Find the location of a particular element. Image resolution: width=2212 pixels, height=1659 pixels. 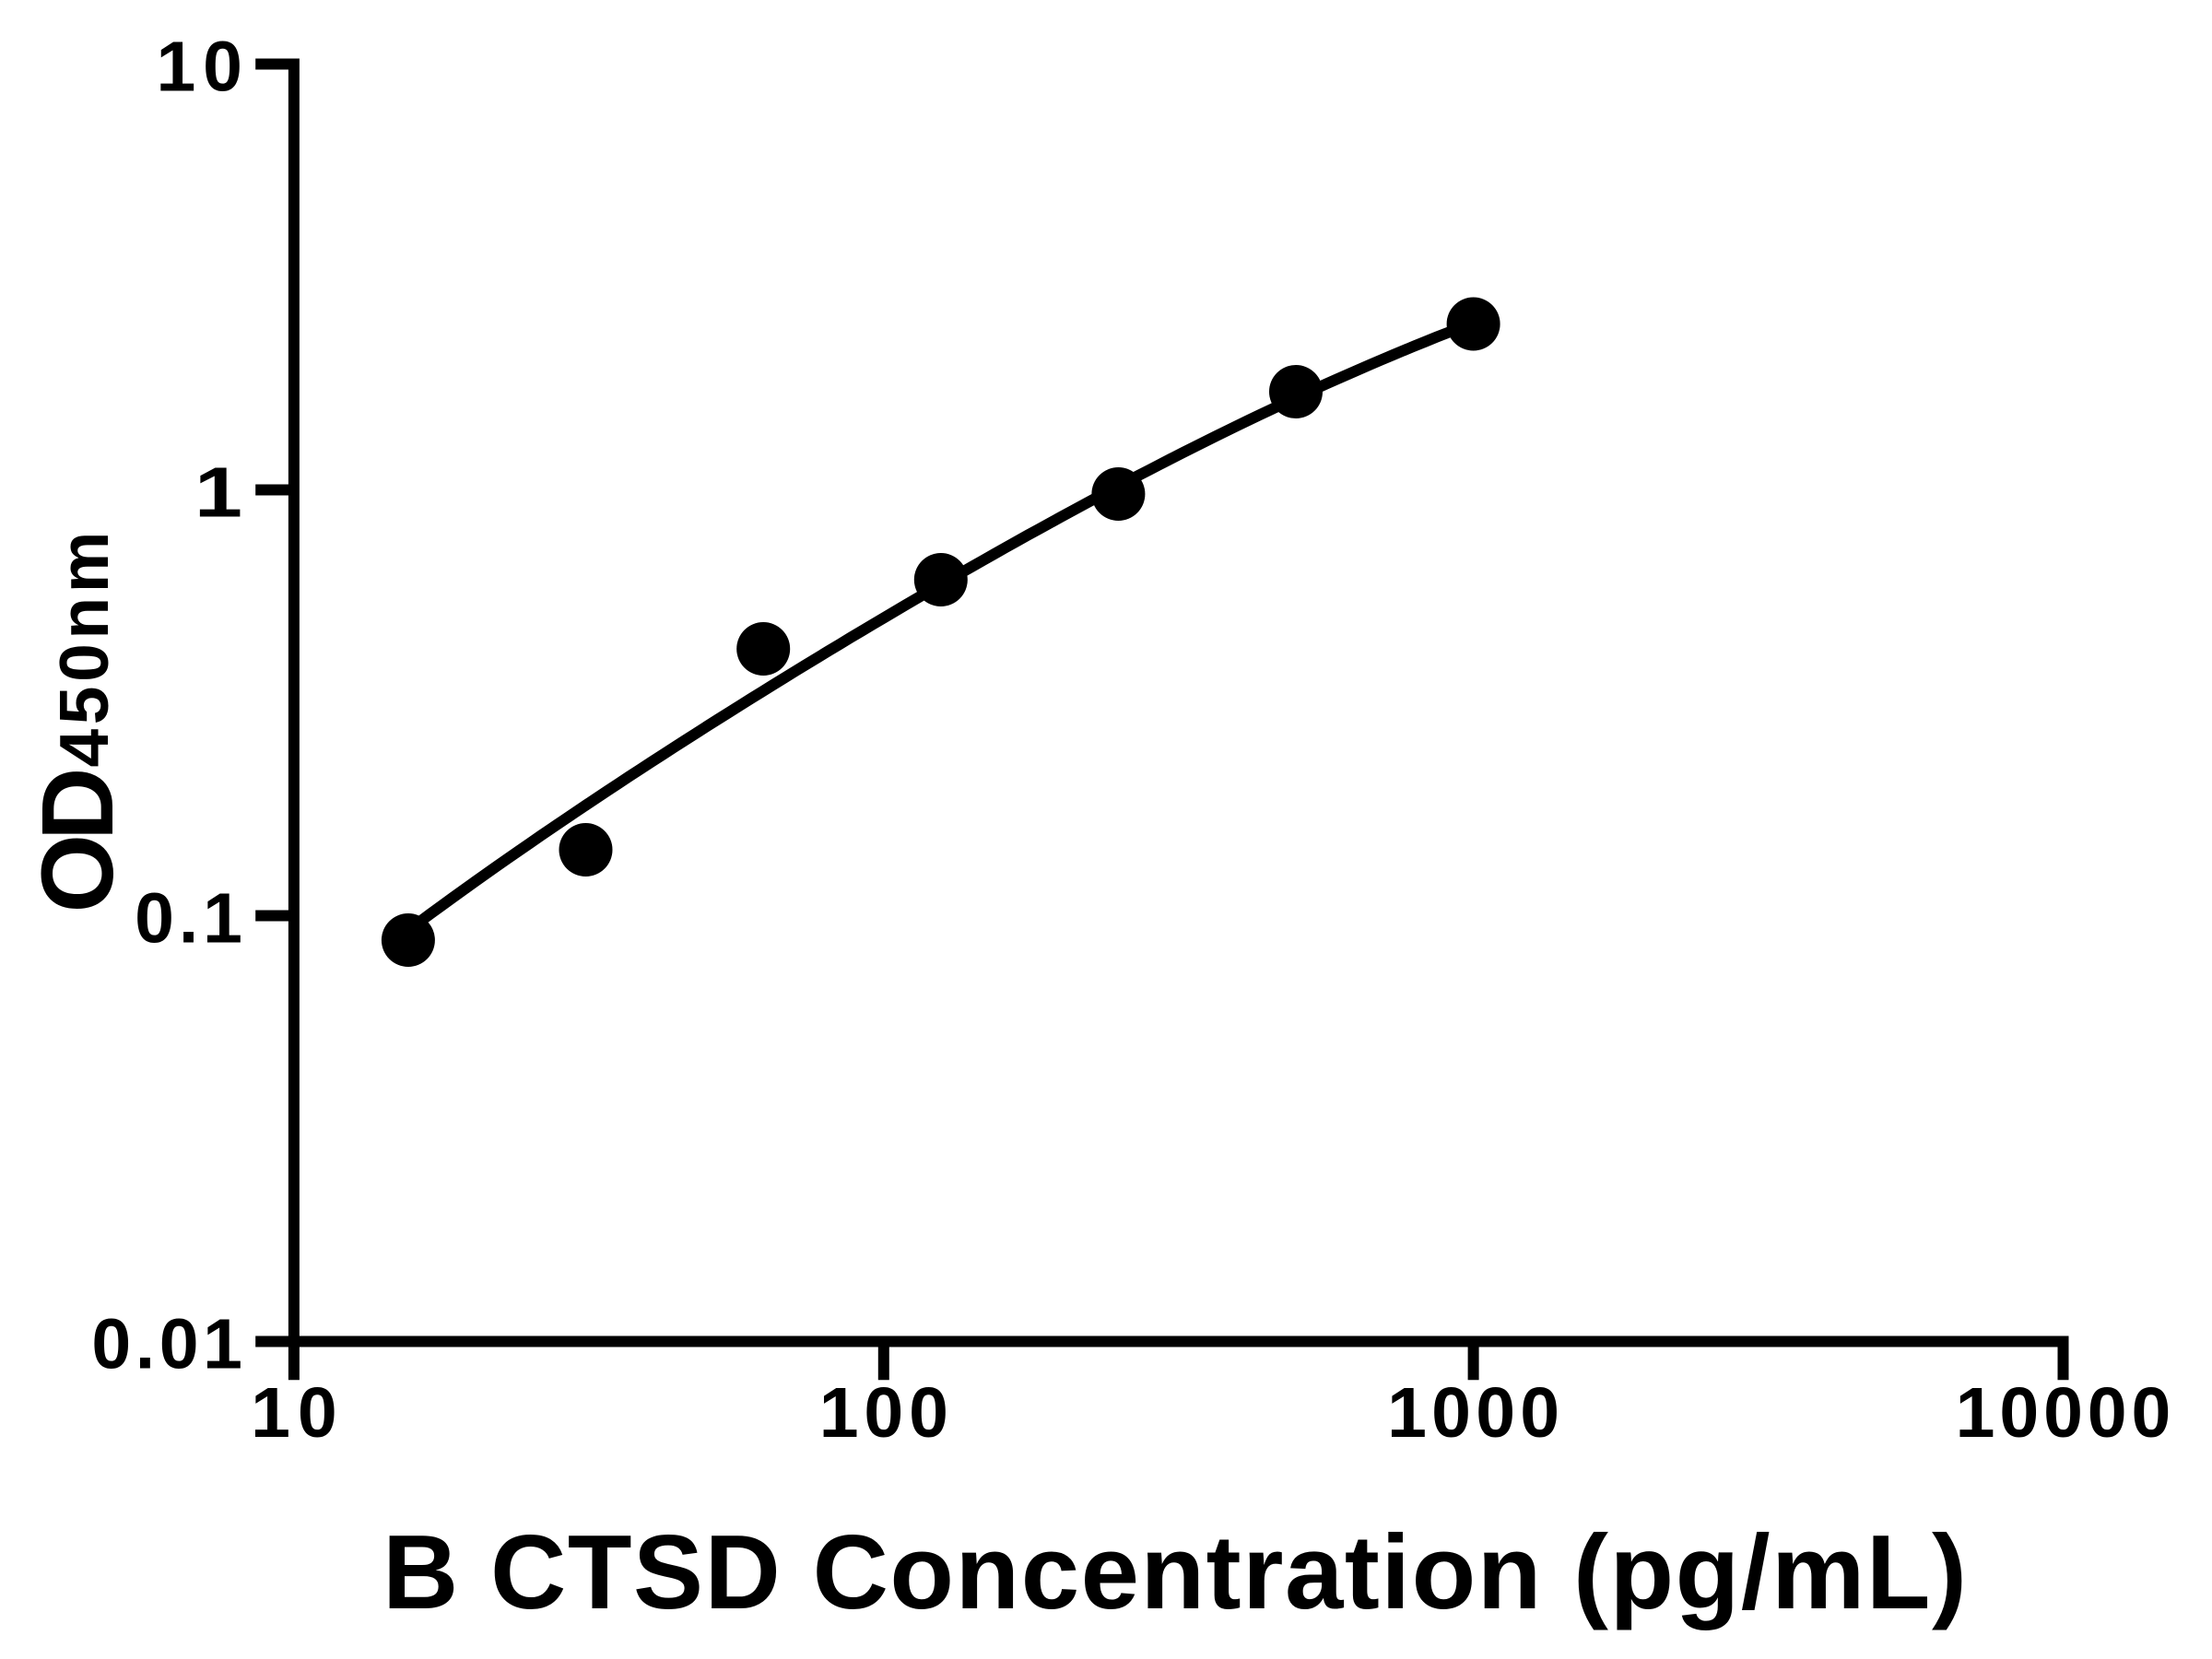

svg-text: OD is located at coordinates (78, 840).